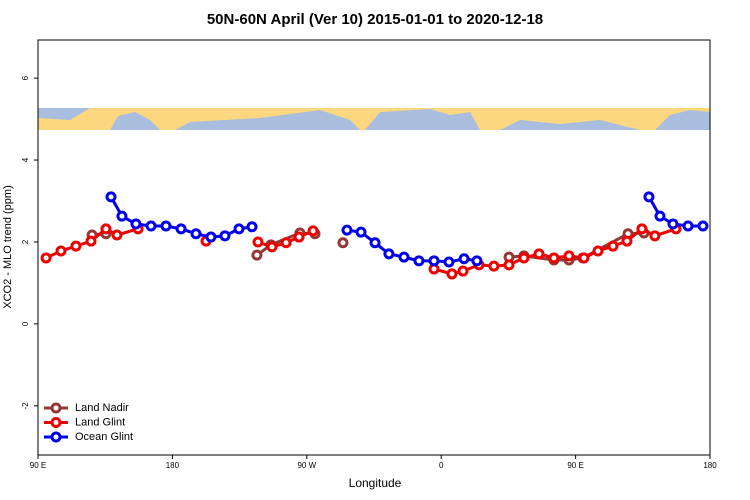 Image resolution: width=750 pixels, height=500 pixels. What do you see at coordinates (25, 77) in the screenshot?
I see `y-tick-label: 6` at bounding box center [25, 77].